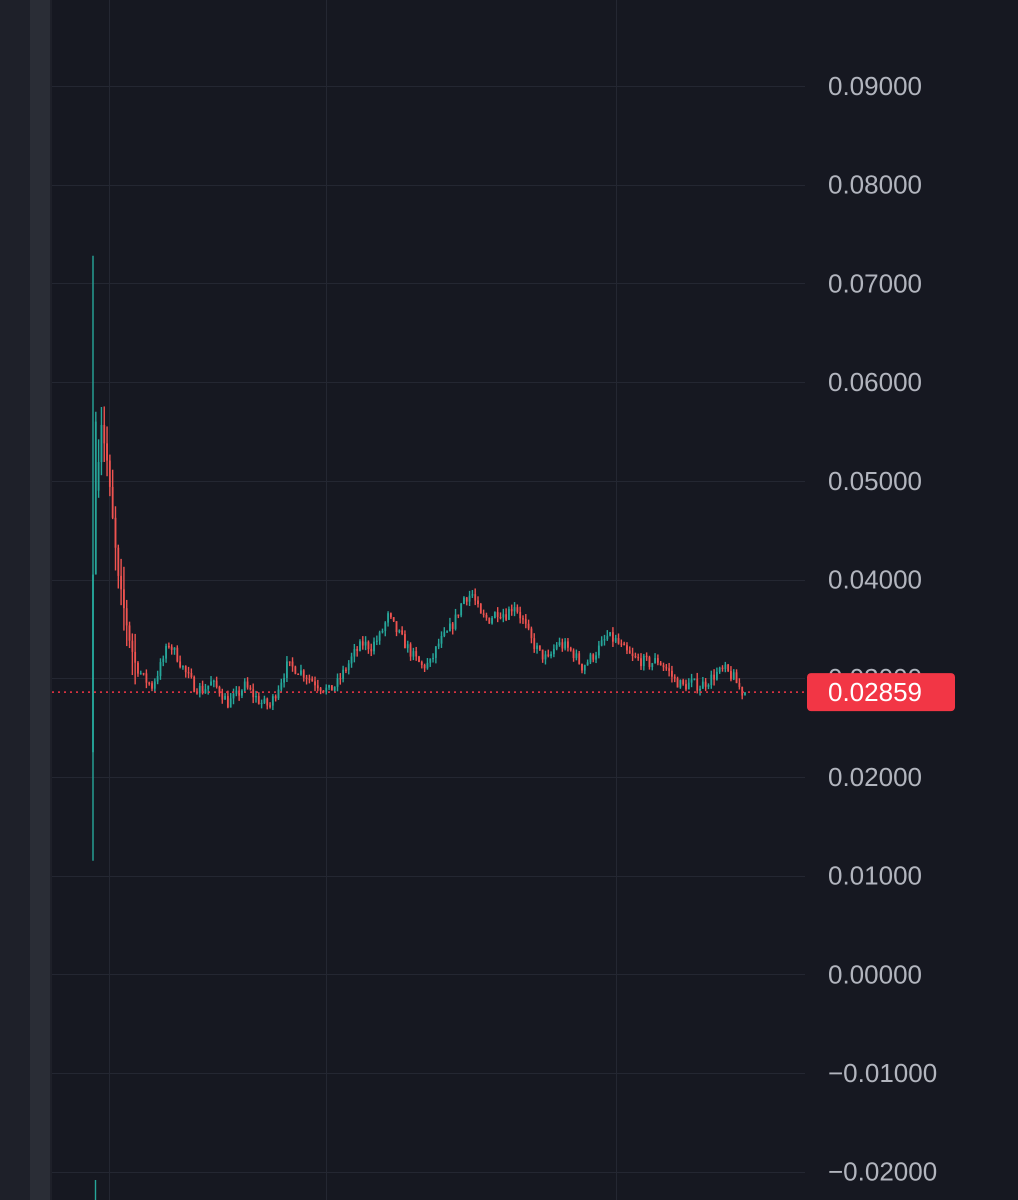 This screenshot has height=1200, width=1018. I want to click on y-tick-label-5: 0.04000, so click(875, 580).